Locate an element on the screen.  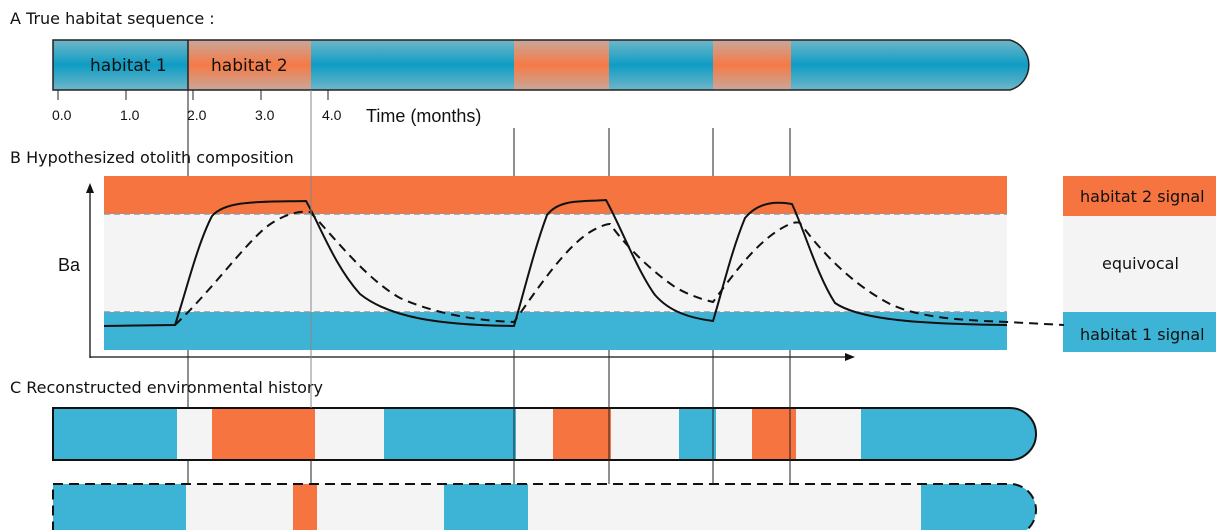
legend-equivocal-box is located at coordinates (1139, 264).